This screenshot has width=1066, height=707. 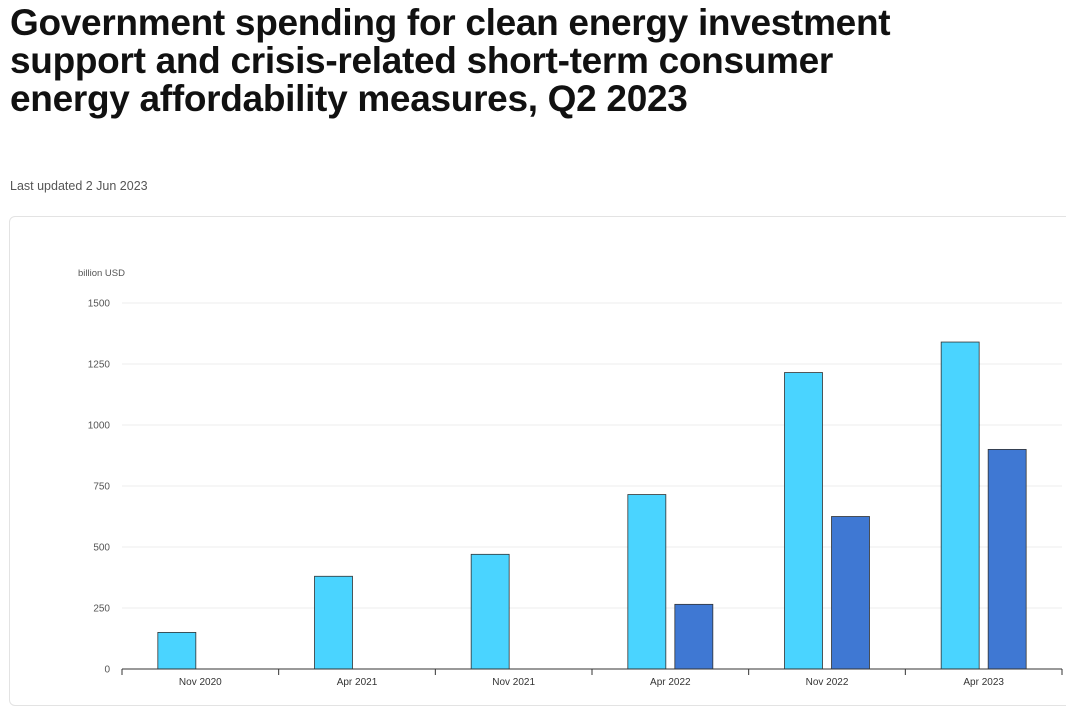 I want to click on y-tick-label: 1250, so click(x=99, y=365).